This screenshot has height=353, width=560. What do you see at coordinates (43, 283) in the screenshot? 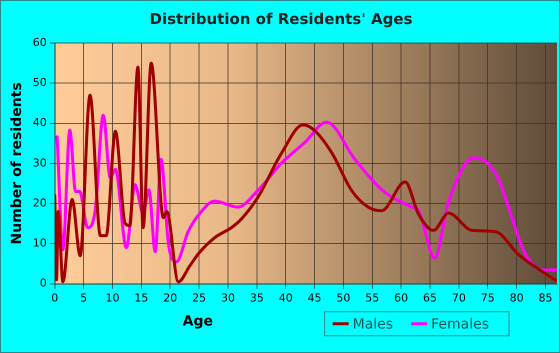
I see `y-tick-label: 0` at bounding box center [43, 283].